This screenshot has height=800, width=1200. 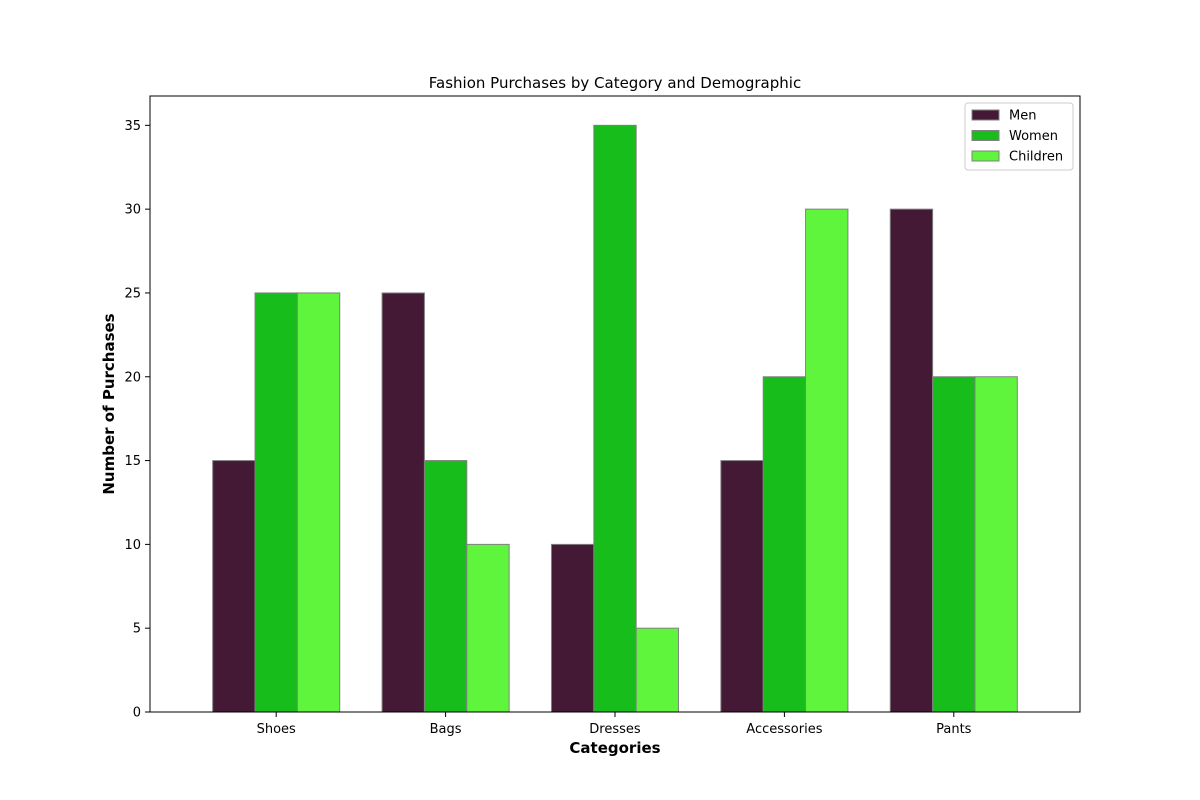 I want to click on y-axis-title: Number of Purchases, so click(x=109, y=403).